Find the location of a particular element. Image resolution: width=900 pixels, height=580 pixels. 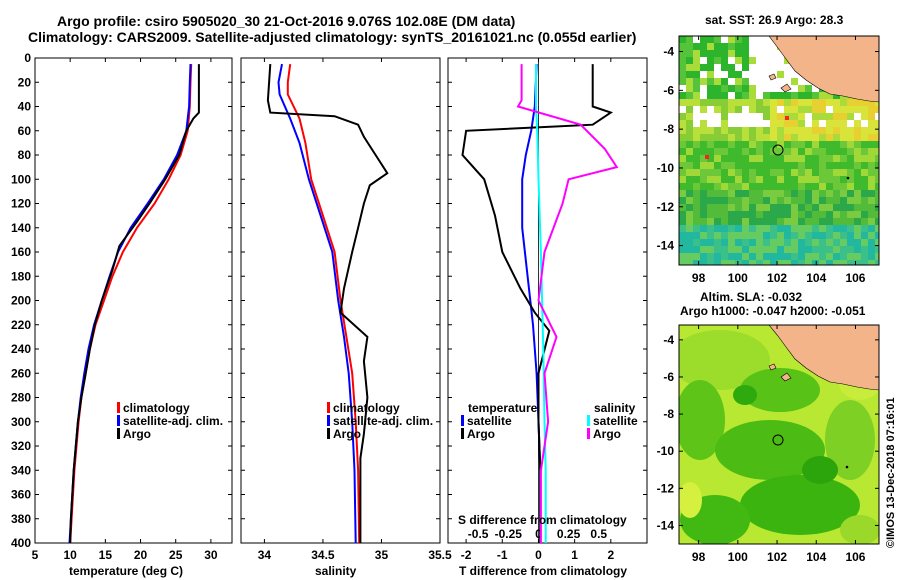

y-tick-label: 200 is located at coordinates (21, 301).